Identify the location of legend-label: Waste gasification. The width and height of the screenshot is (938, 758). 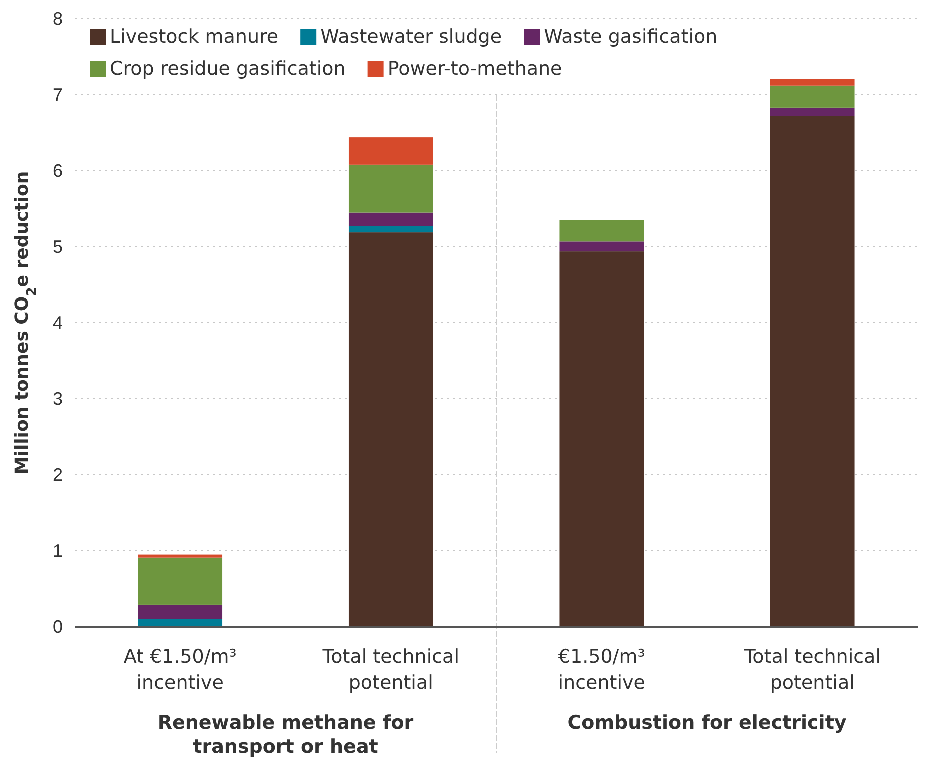
(631, 37).